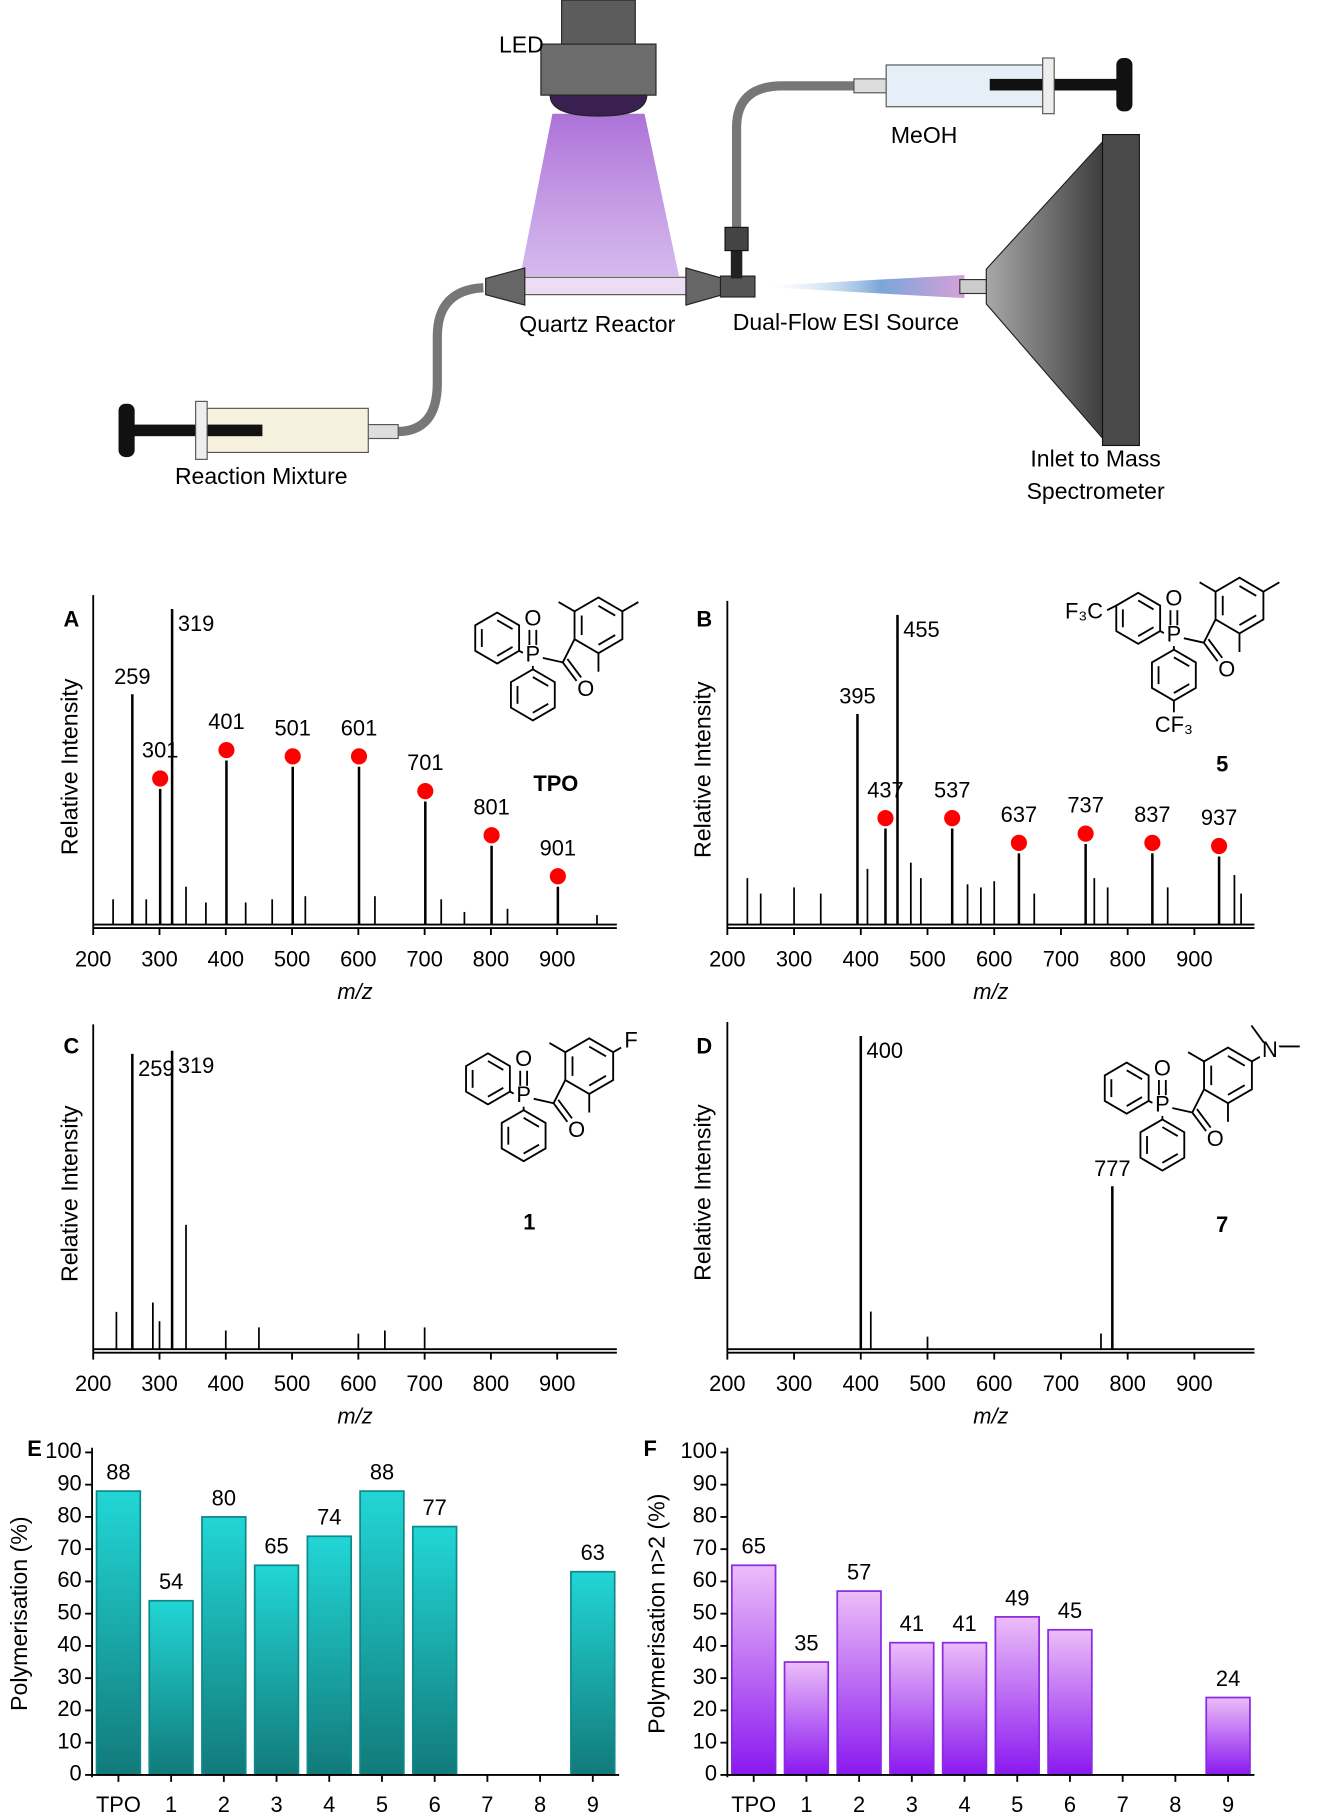 This screenshot has height=1819, width=1335. What do you see at coordinates (1045, 290) in the screenshot?
I see `mass-inlet` at bounding box center [1045, 290].